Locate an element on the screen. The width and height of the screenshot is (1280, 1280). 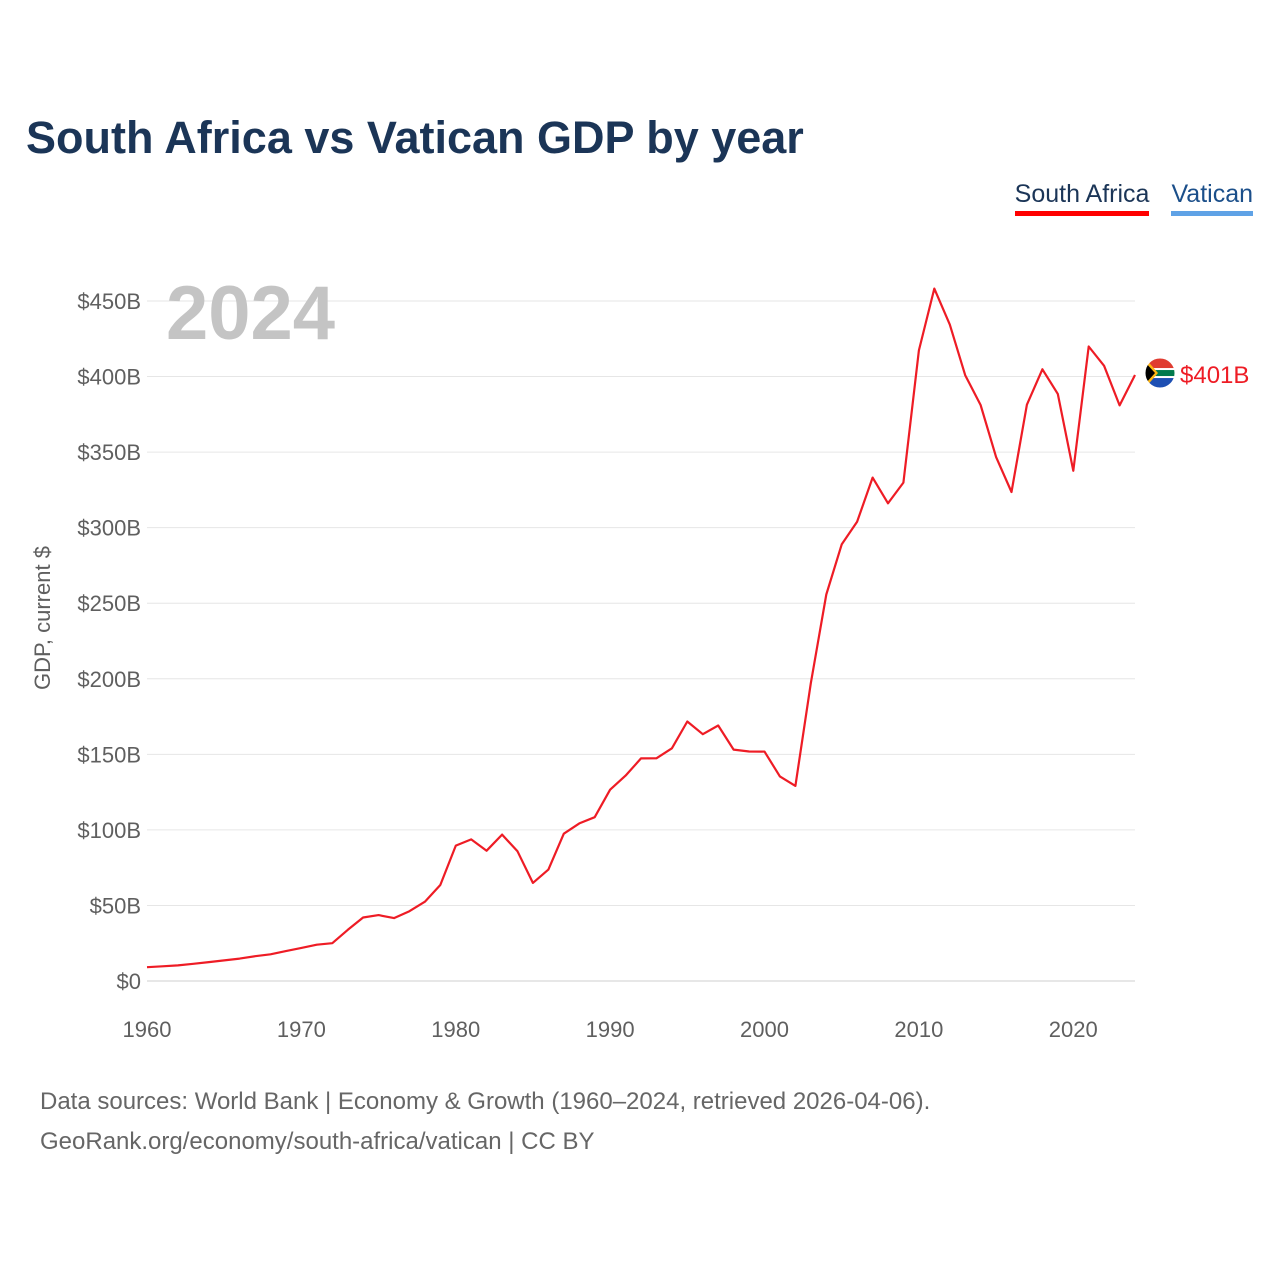
year-indicator: 2024 is located at coordinates (250, 313).